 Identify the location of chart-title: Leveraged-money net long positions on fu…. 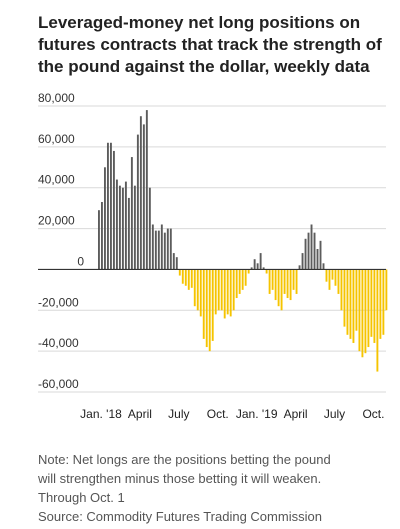
(213, 45).